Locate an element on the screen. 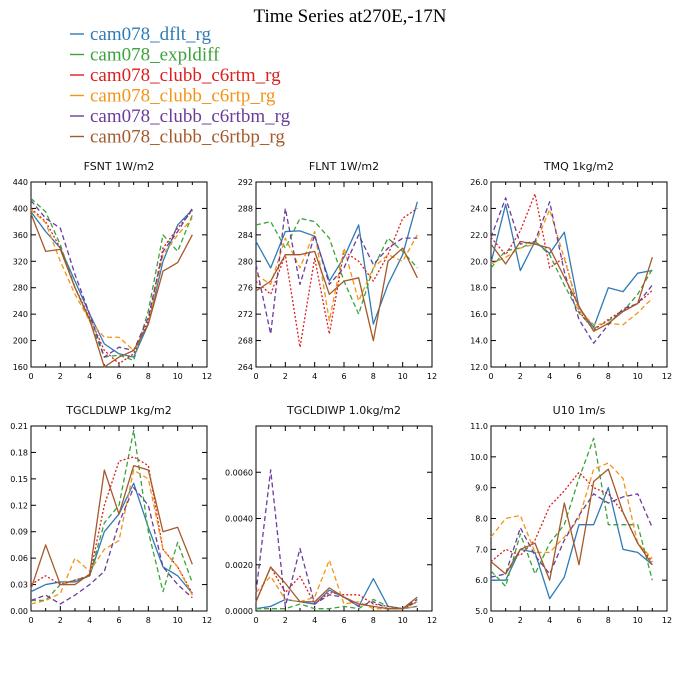  y-tick-label: 288 is located at coordinates (245, 208).